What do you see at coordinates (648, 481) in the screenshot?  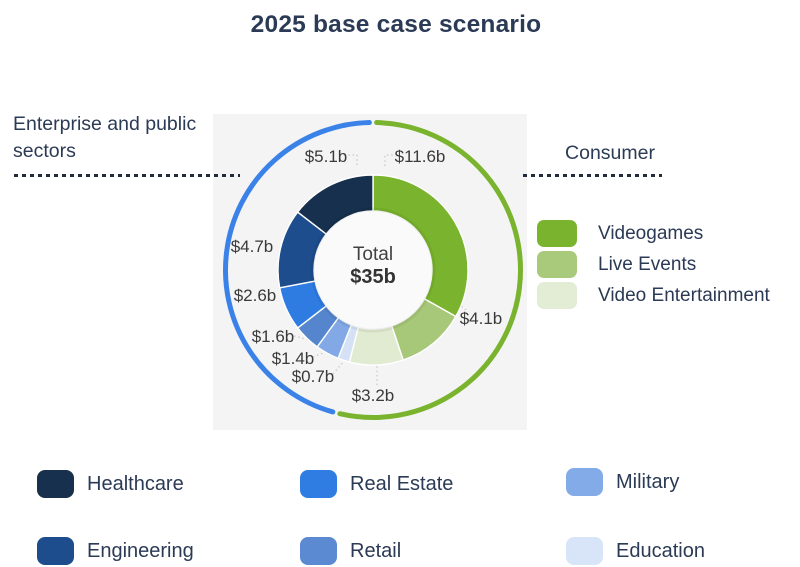 I see `legend-label: Military` at bounding box center [648, 481].